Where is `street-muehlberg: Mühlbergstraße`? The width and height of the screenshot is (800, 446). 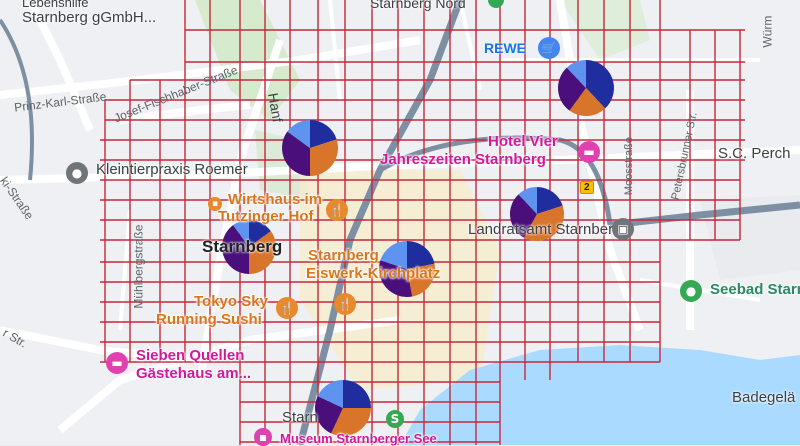 street-muehlberg: Mühlbergstraße is located at coordinates (138, 266).